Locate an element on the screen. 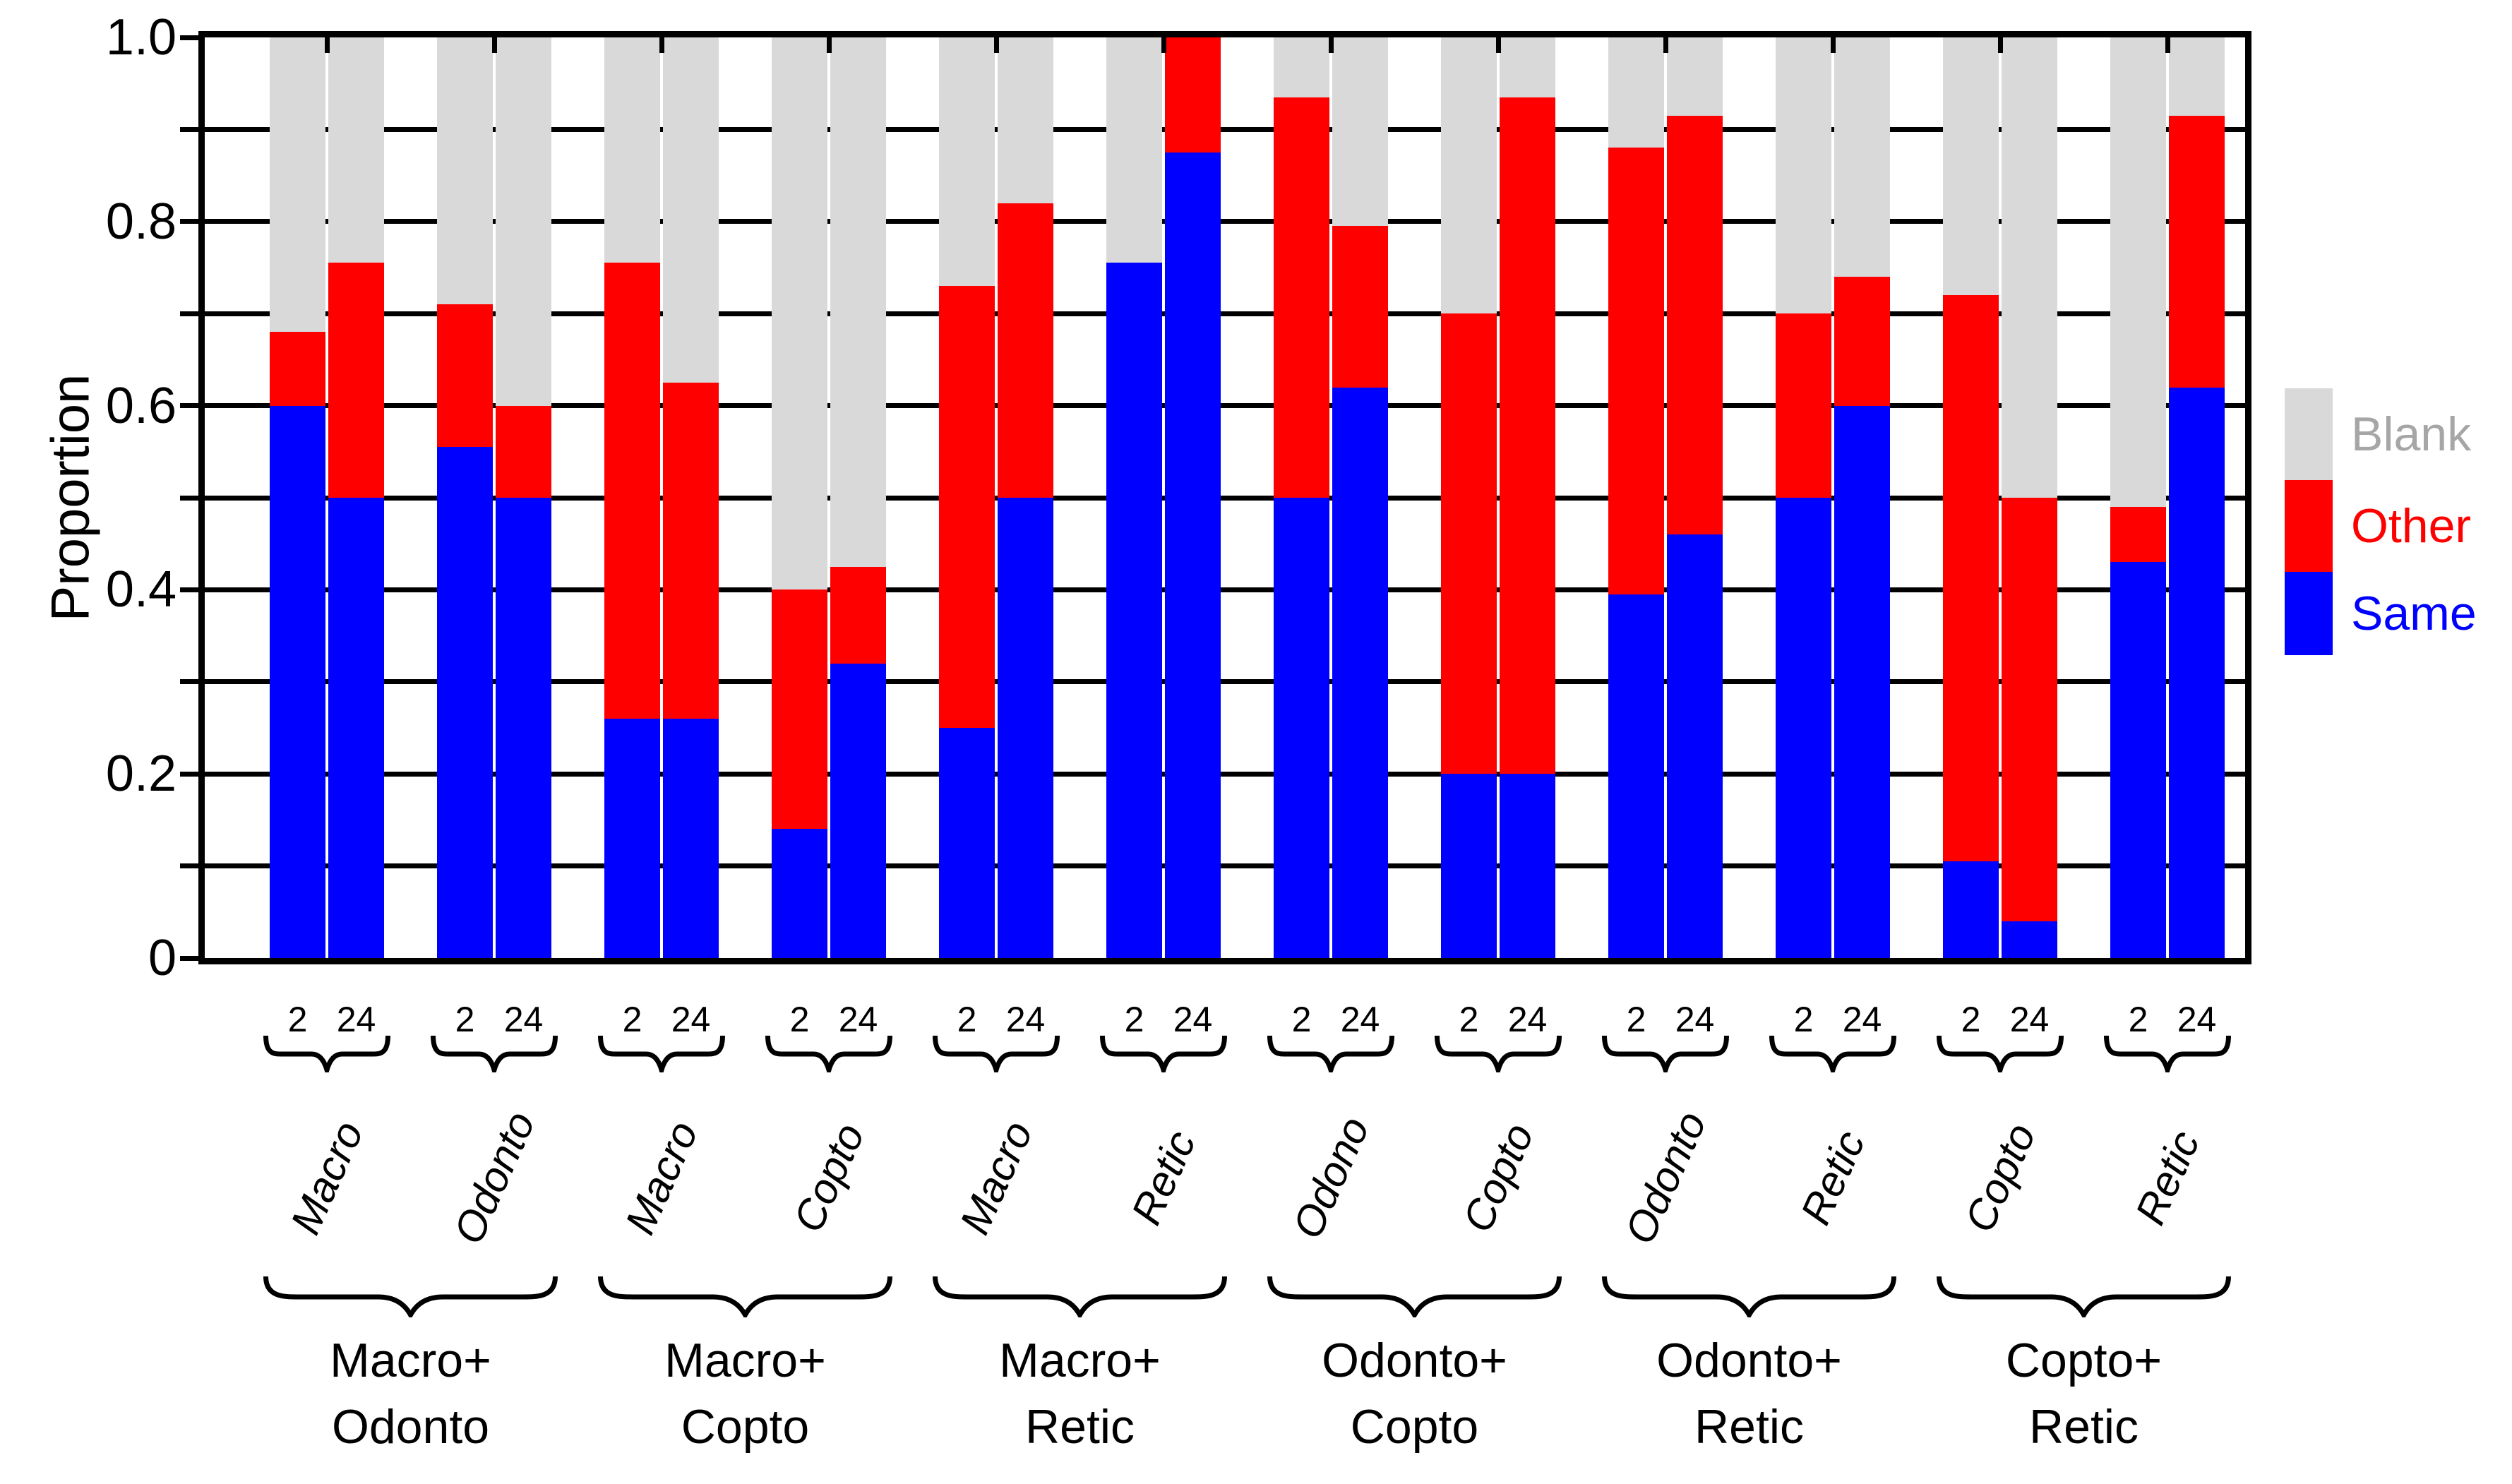 The height and width of the screenshot is (1484, 2512). y-tick-label: 0.2 is located at coordinates (141, 774).